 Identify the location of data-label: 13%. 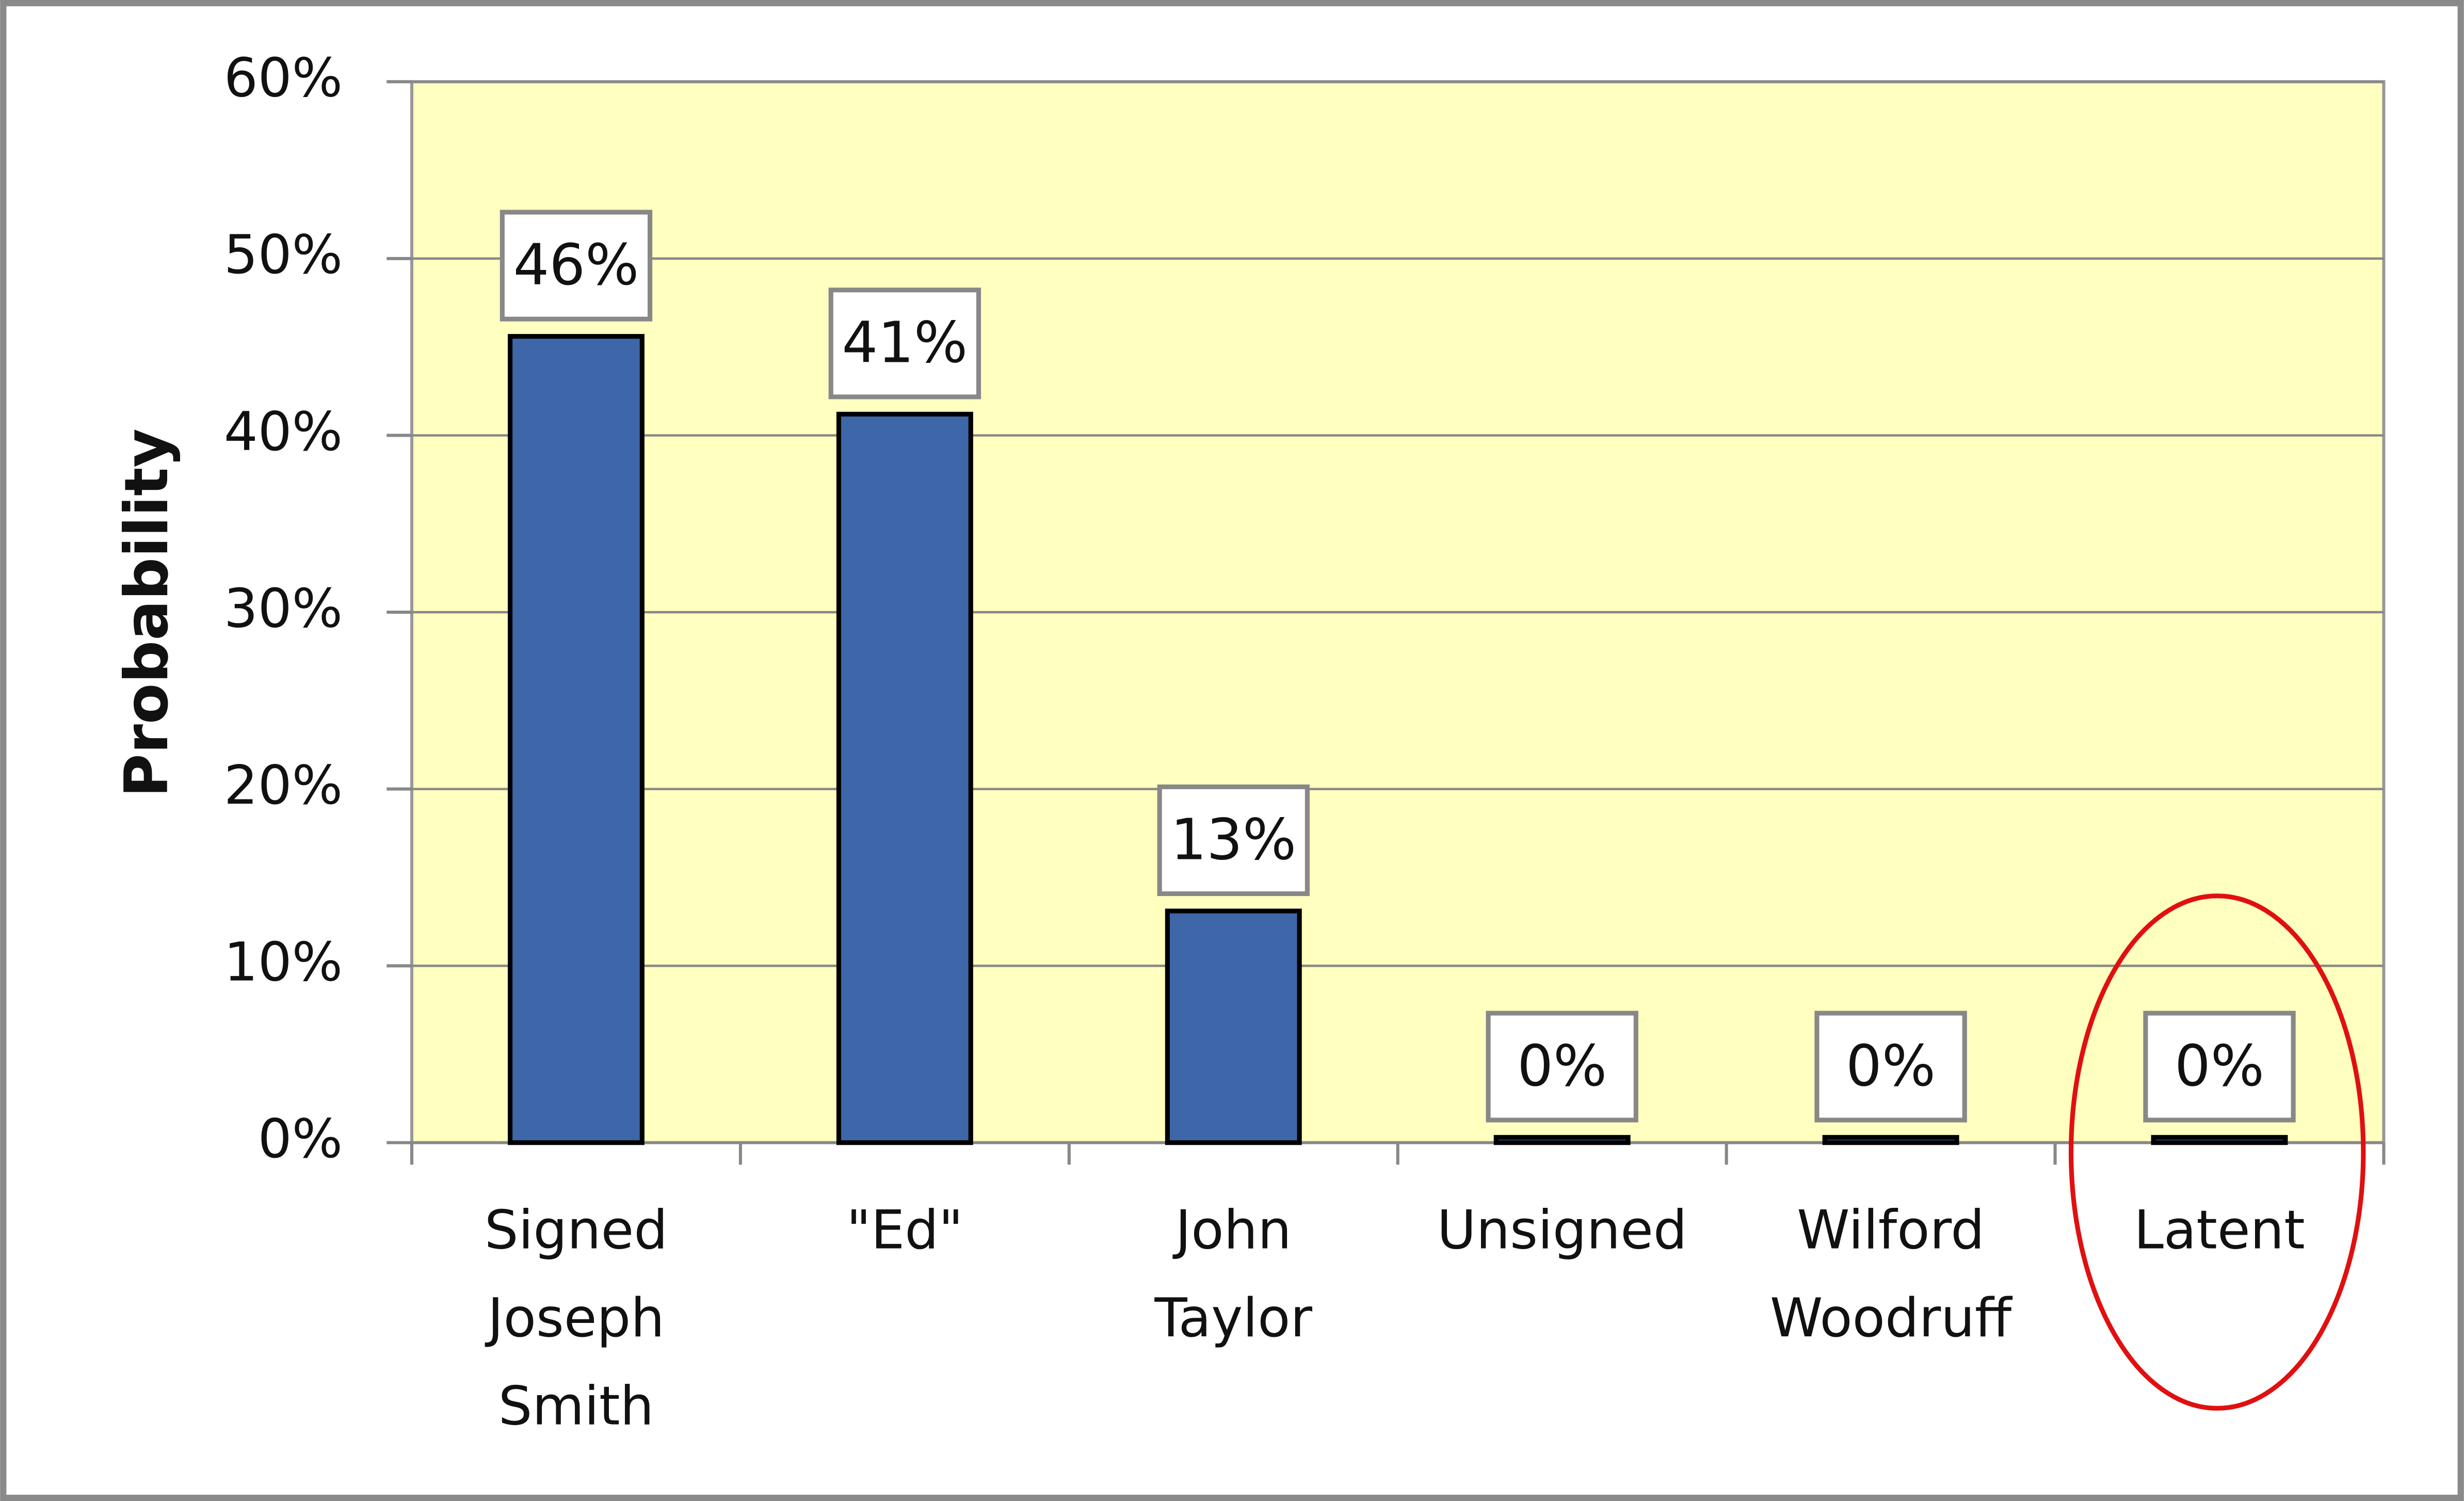
(1233, 839).